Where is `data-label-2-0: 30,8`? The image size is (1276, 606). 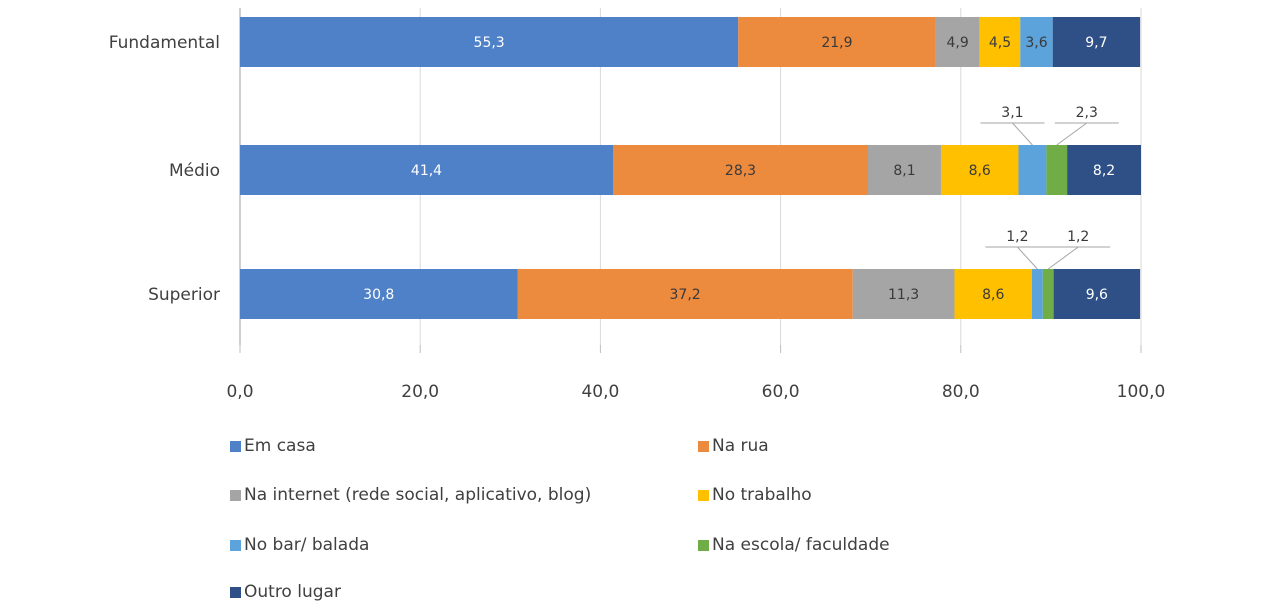 data-label-2-0: 30,8 is located at coordinates (378, 295).